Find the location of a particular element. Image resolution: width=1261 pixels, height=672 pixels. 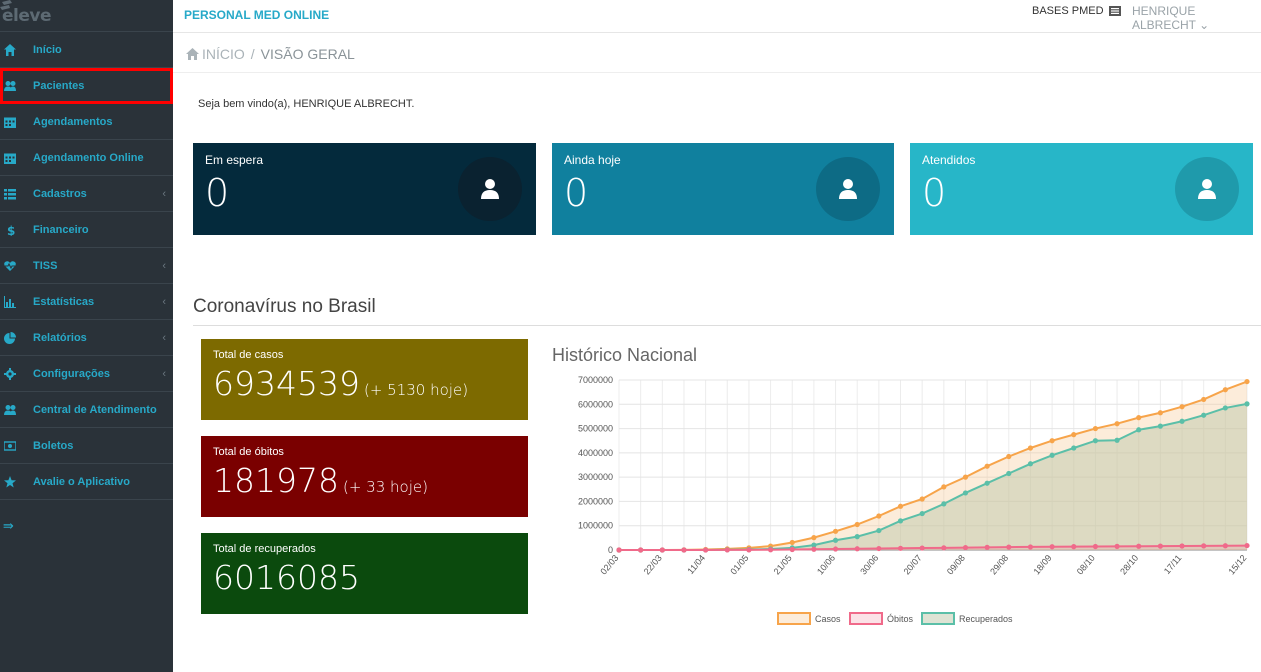

bar-chart-icon is located at coordinates (10, 302).